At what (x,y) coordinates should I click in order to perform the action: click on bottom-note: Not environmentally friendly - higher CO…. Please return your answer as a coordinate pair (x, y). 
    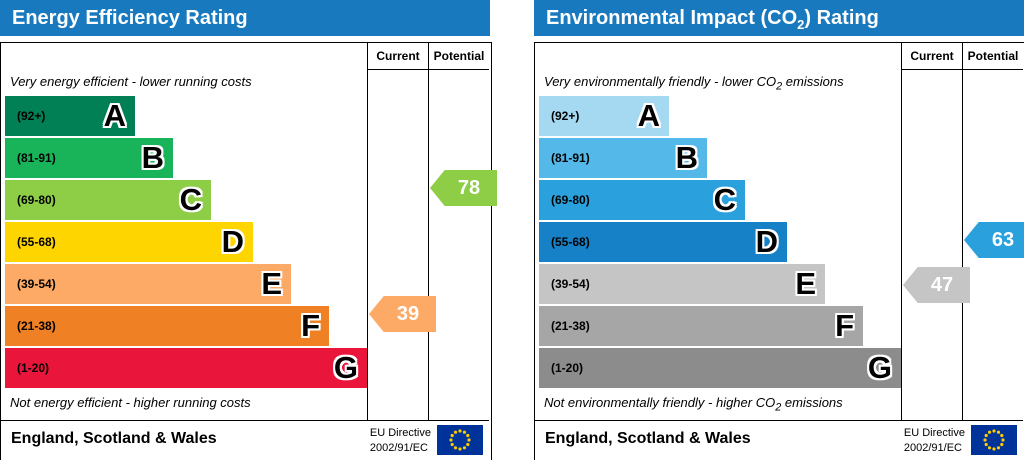
    Looking at the image, I should click on (693, 404).